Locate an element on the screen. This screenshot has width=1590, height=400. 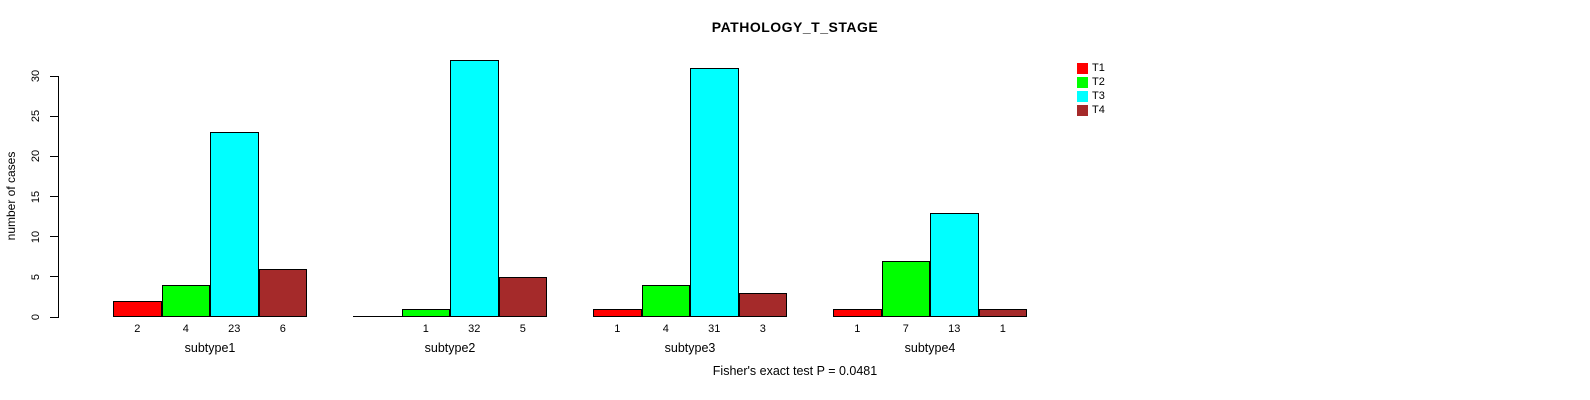
y-axis-tick-label: 0 is located at coordinates (36, 317).